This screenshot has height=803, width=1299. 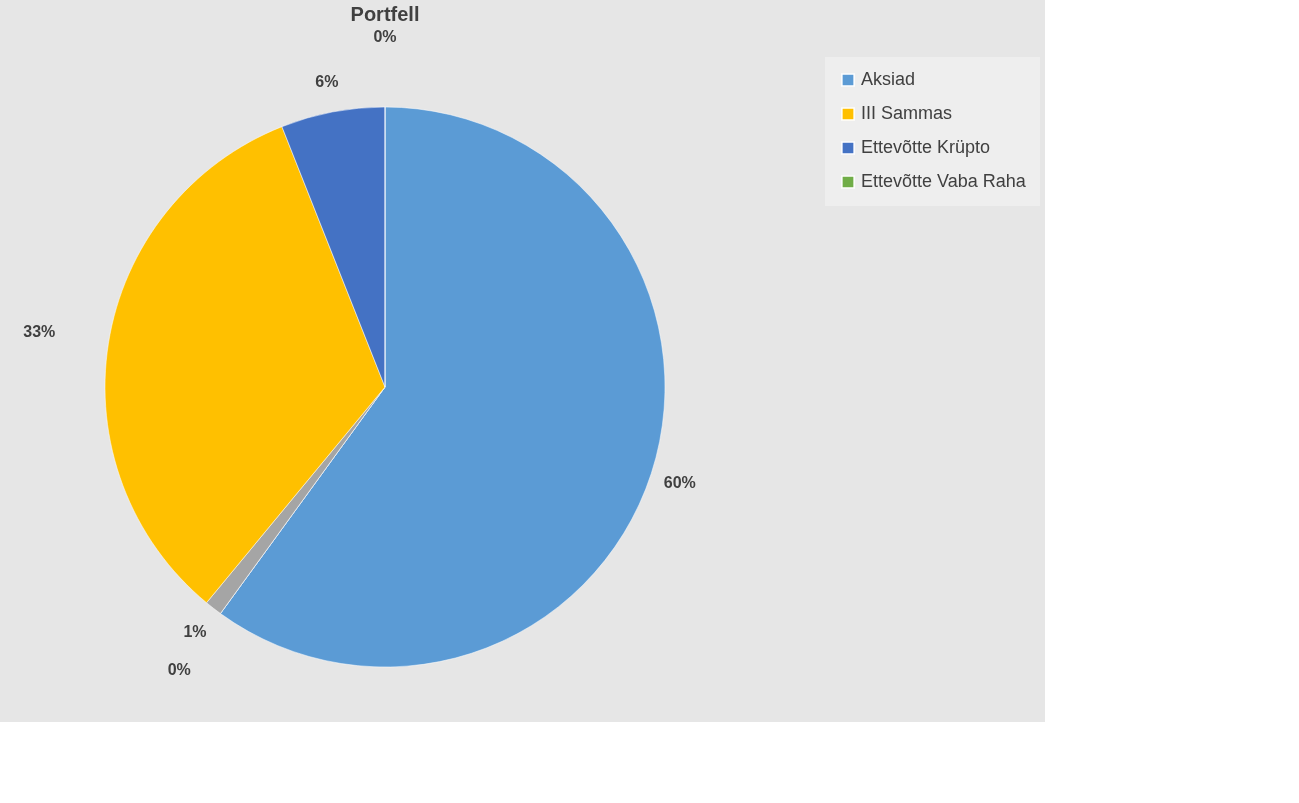 What do you see at coordinates (385, 14) in the screenshot?
I see `chart-title: Portfell` at bounding box center [385, 14].